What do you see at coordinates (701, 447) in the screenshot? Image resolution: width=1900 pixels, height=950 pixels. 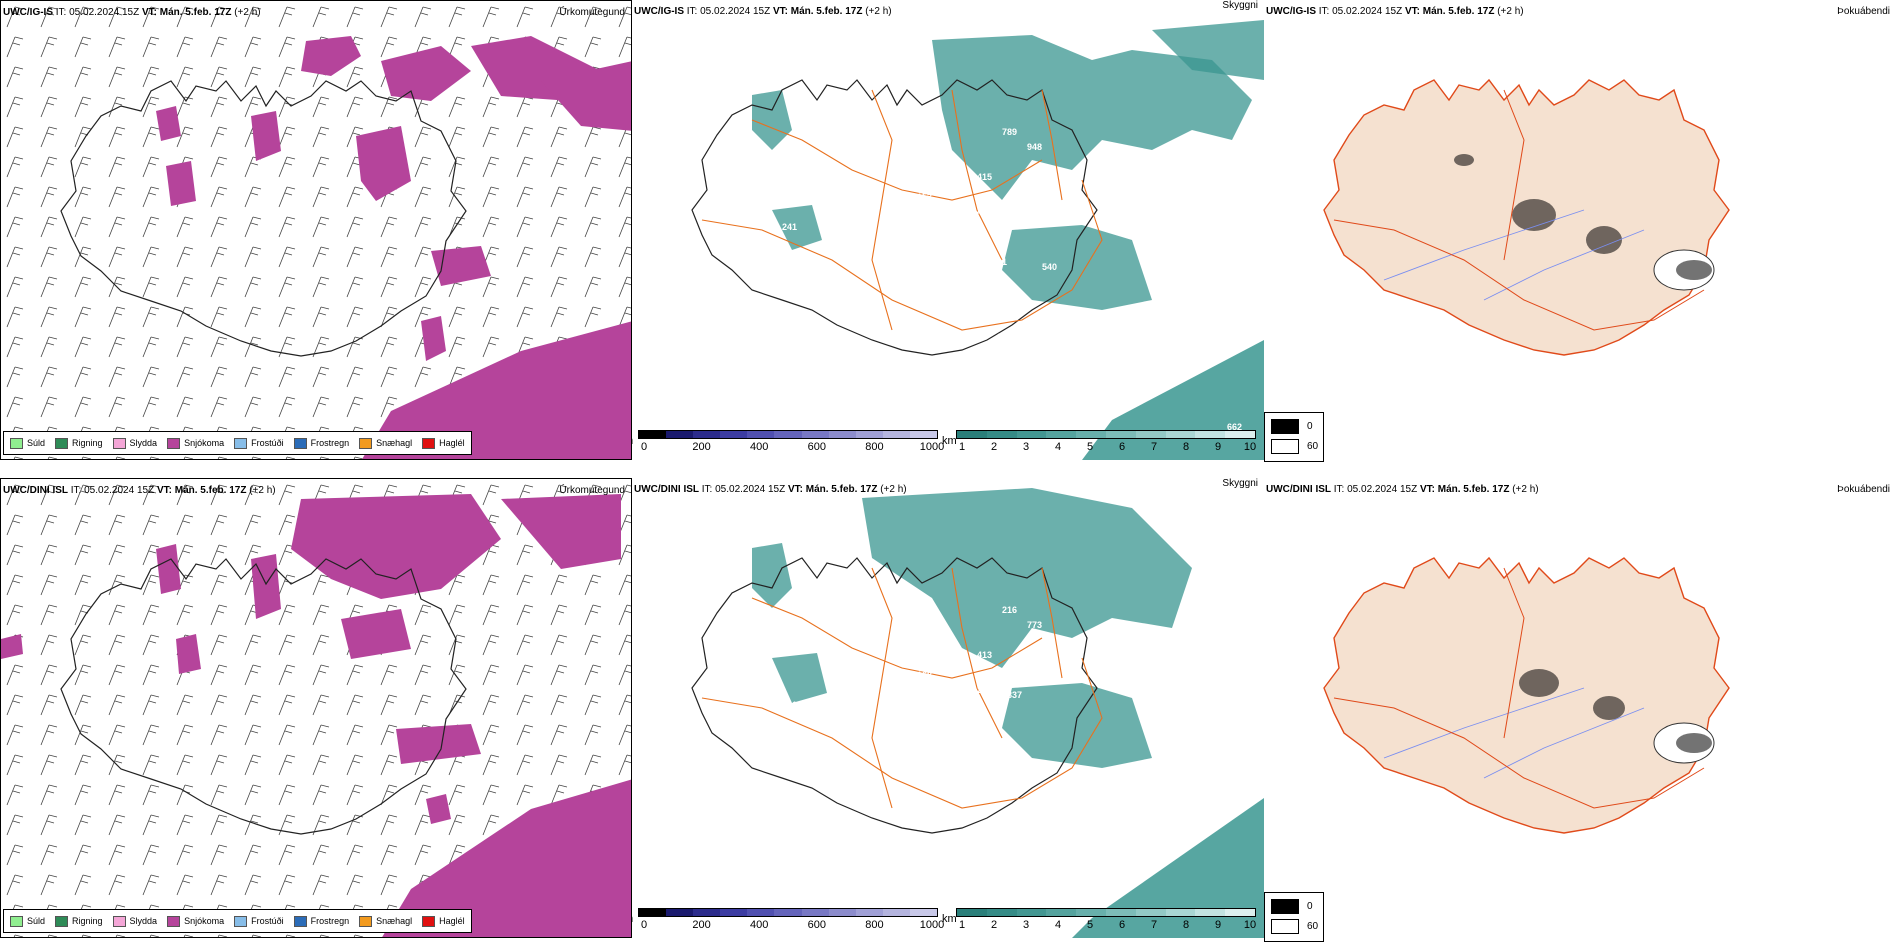 I see `colorbar-tick-label: 200` at bounding box center [701, 447].